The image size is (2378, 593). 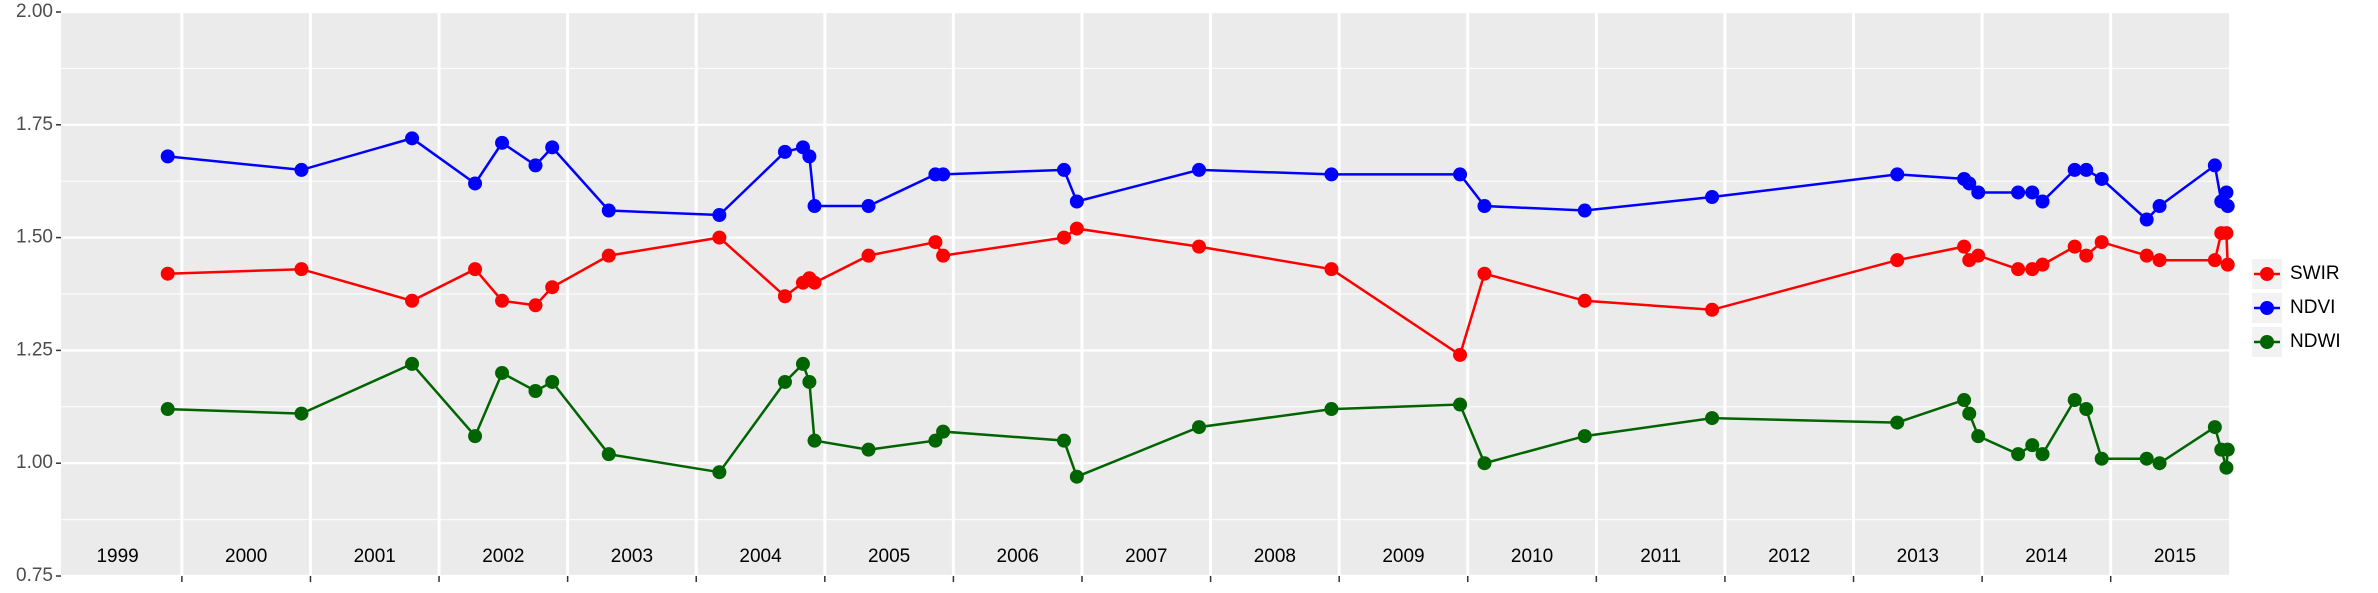 I want to click on x-tick-label: 1999, so click(x=117, y=556).